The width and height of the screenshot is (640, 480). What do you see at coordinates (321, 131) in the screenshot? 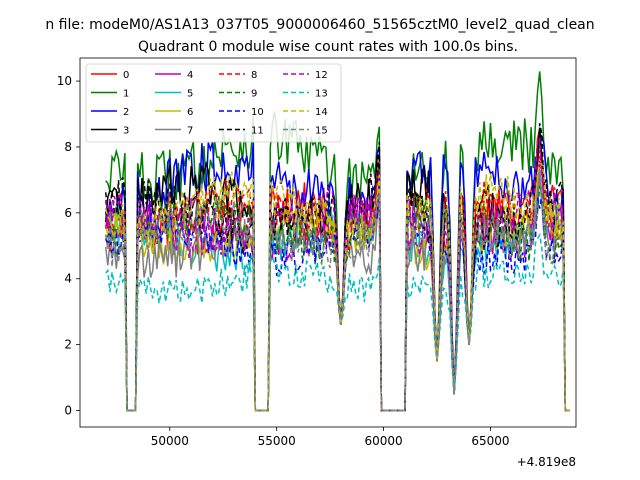
I see `legend-label: 15` at bounding box center [321, 131].